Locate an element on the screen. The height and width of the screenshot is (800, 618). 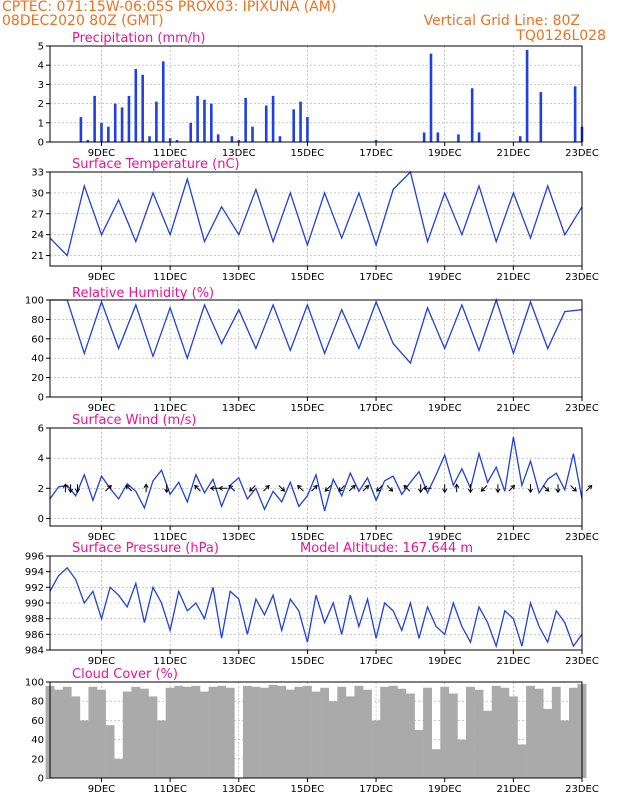
pressure-xtick-label: 19DEC is located at coordinates (445, 661).